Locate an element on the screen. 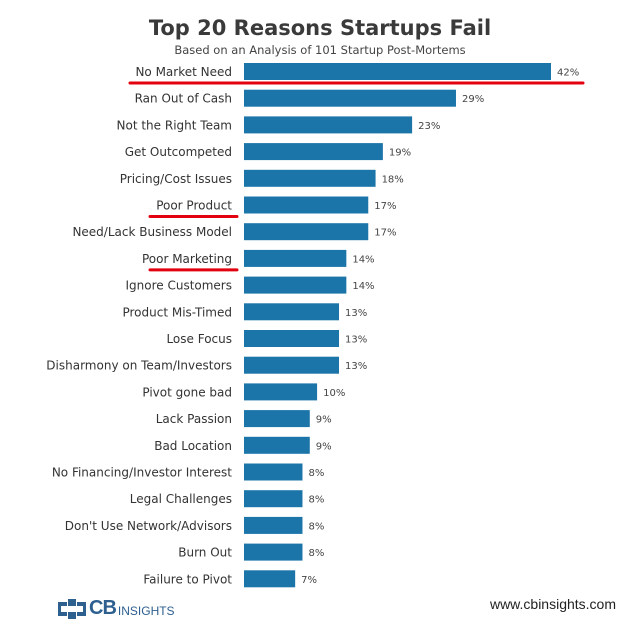 The width and height of the screenshot is (640, 625). category-label-get-outcompeted: Get Outcompeted is located at coordinates (178, 152).